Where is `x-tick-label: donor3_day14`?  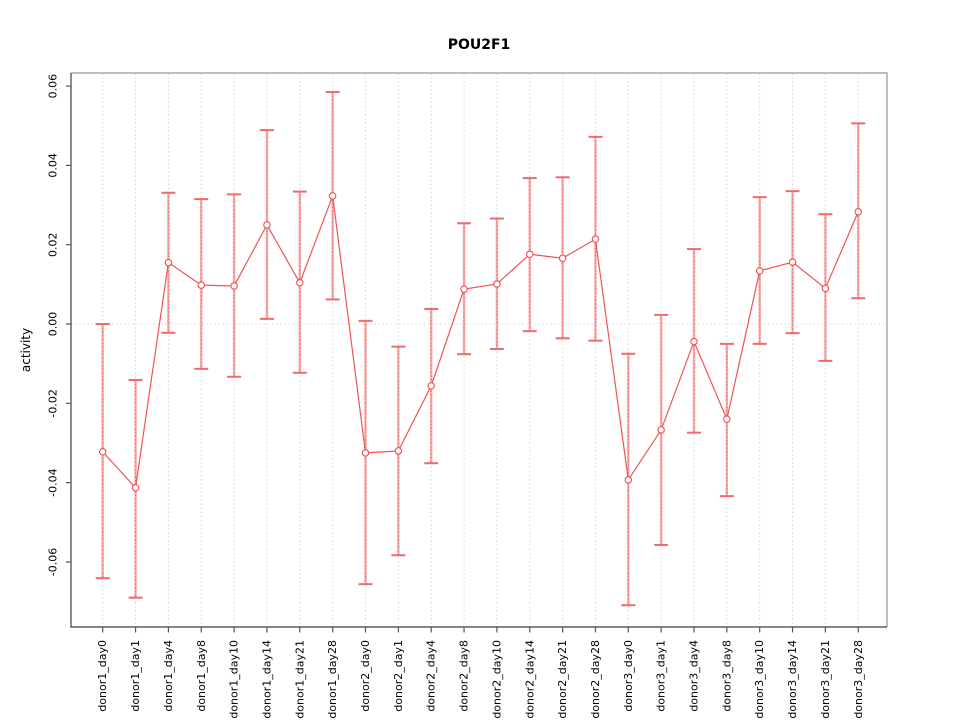
x-tick-label: donor3_day14 is located at coordinates (792, 679).